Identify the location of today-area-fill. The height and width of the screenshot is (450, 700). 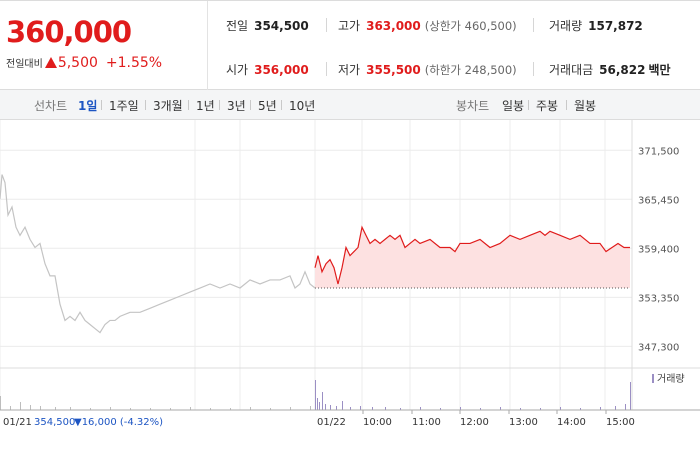
(472, 258).